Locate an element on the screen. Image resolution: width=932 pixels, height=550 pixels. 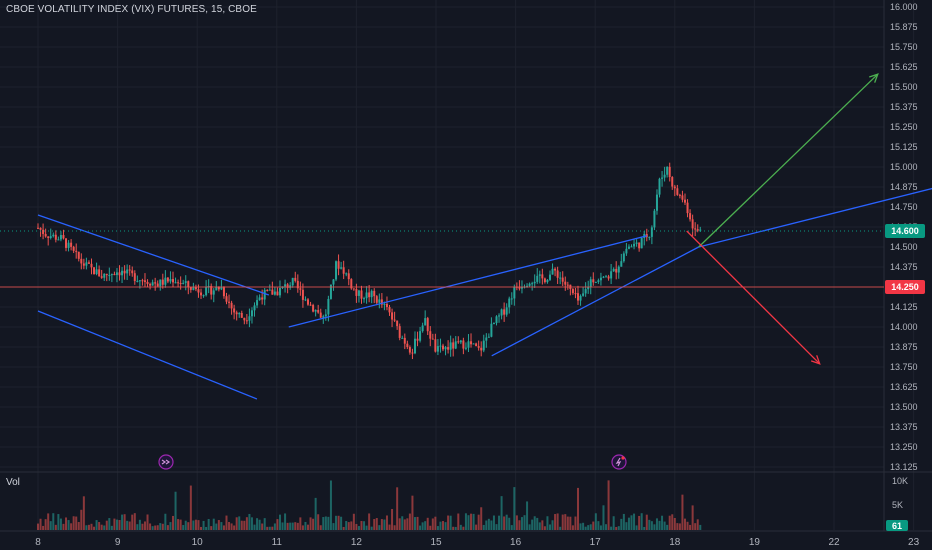
volume-bars is located at coordinates (369, 505).